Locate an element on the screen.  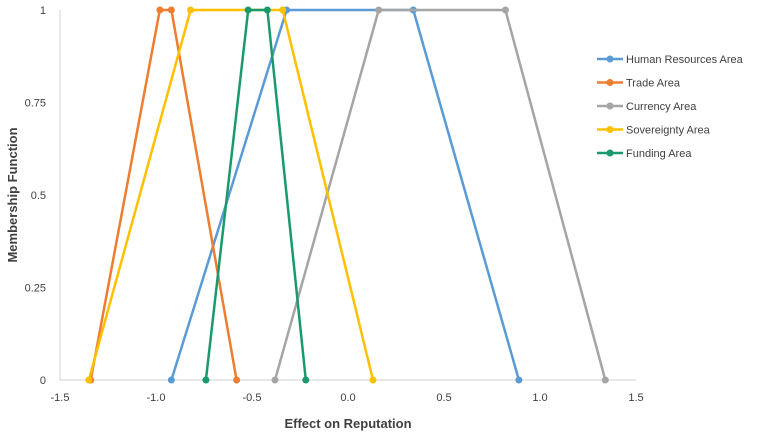
x-tick-label: 0.5 is located at coordinates (443, 398).